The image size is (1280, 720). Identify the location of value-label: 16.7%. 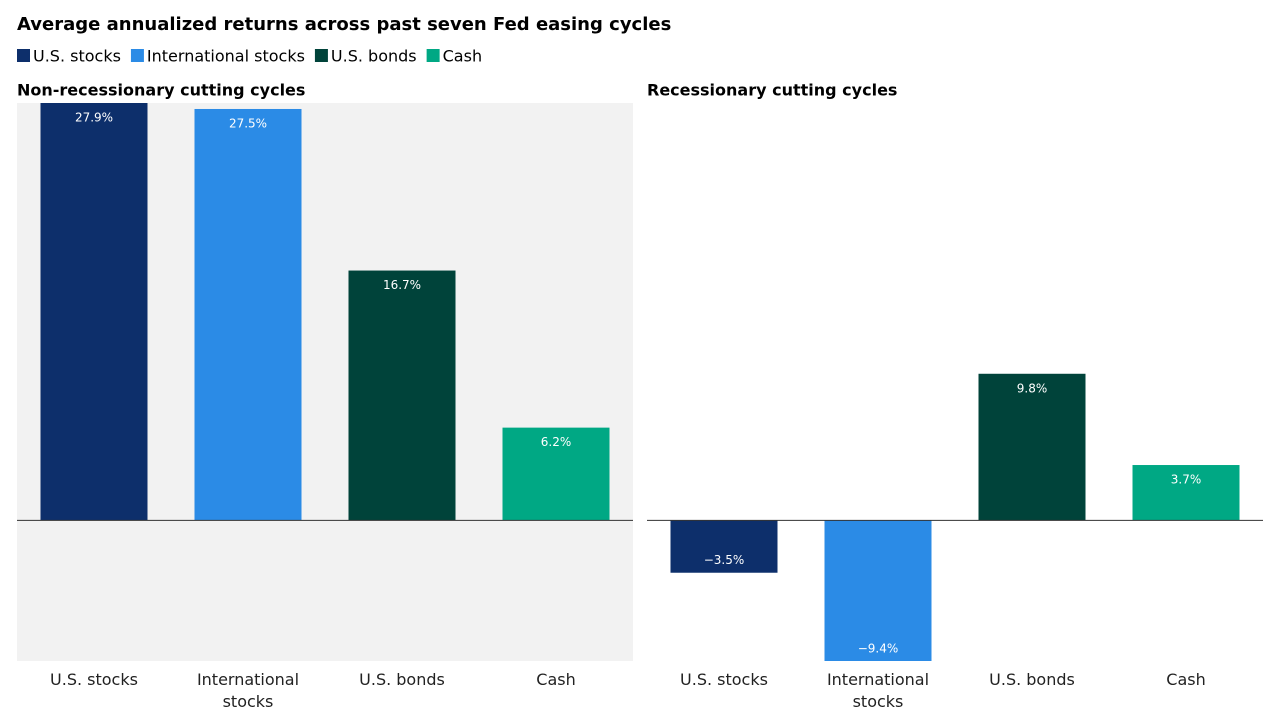
(402, 285).